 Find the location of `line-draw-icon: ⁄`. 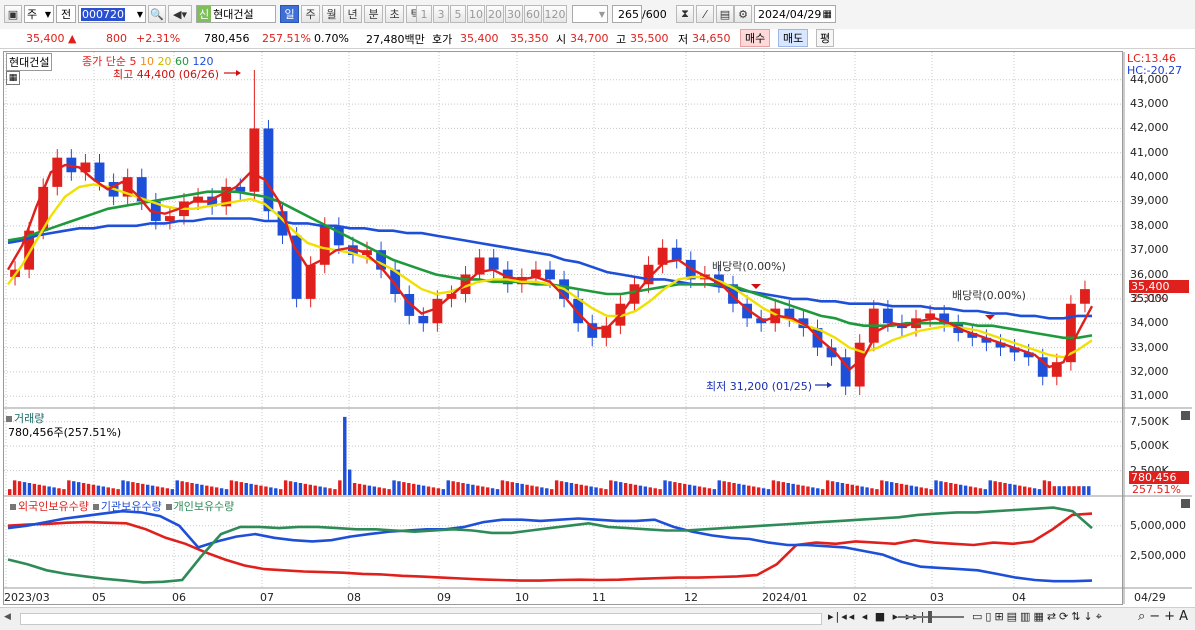

line-draw-icon: ⁄ is located at coordinates (705, 14).